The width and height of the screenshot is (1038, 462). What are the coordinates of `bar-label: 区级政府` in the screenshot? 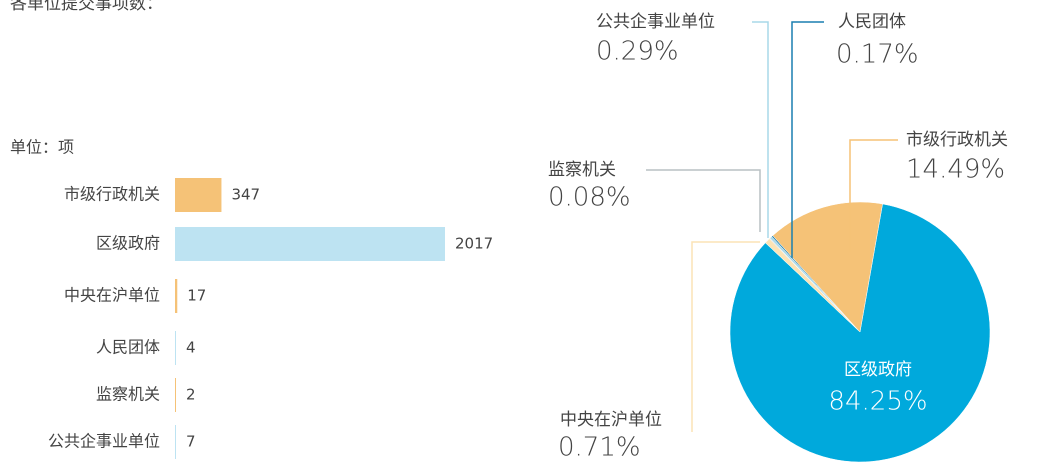 It's located at (128, 243).